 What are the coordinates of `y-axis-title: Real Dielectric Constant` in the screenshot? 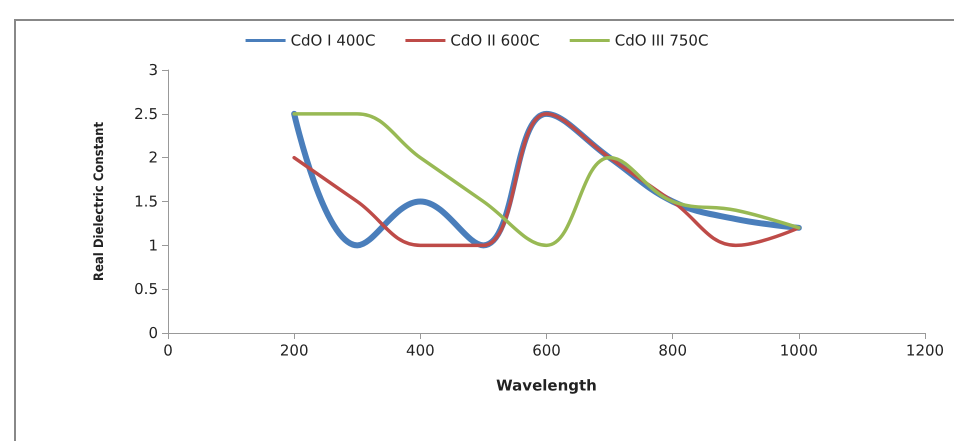 It's located at (99, 202).